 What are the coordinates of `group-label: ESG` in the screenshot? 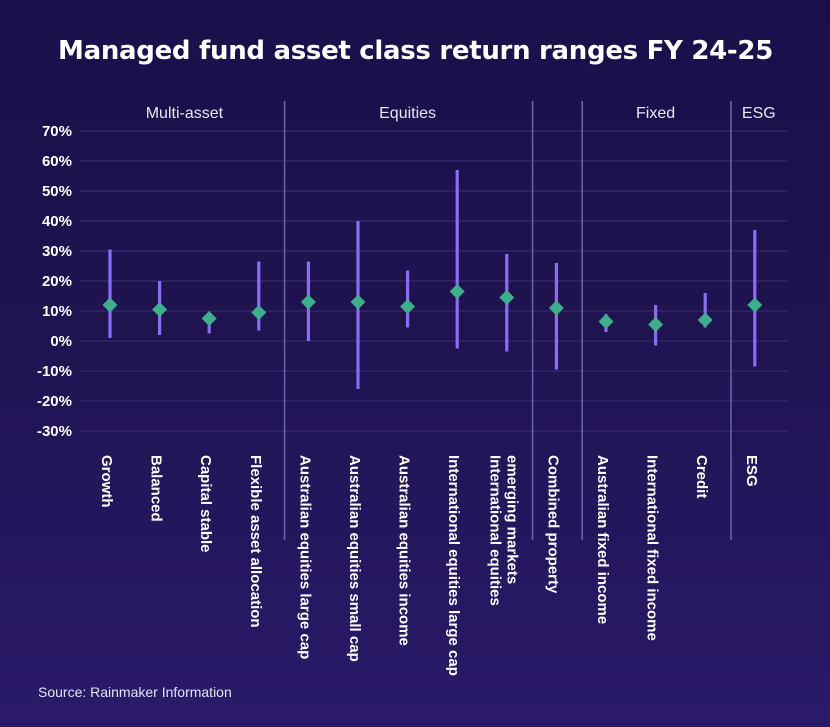 It's located at (759, 113).